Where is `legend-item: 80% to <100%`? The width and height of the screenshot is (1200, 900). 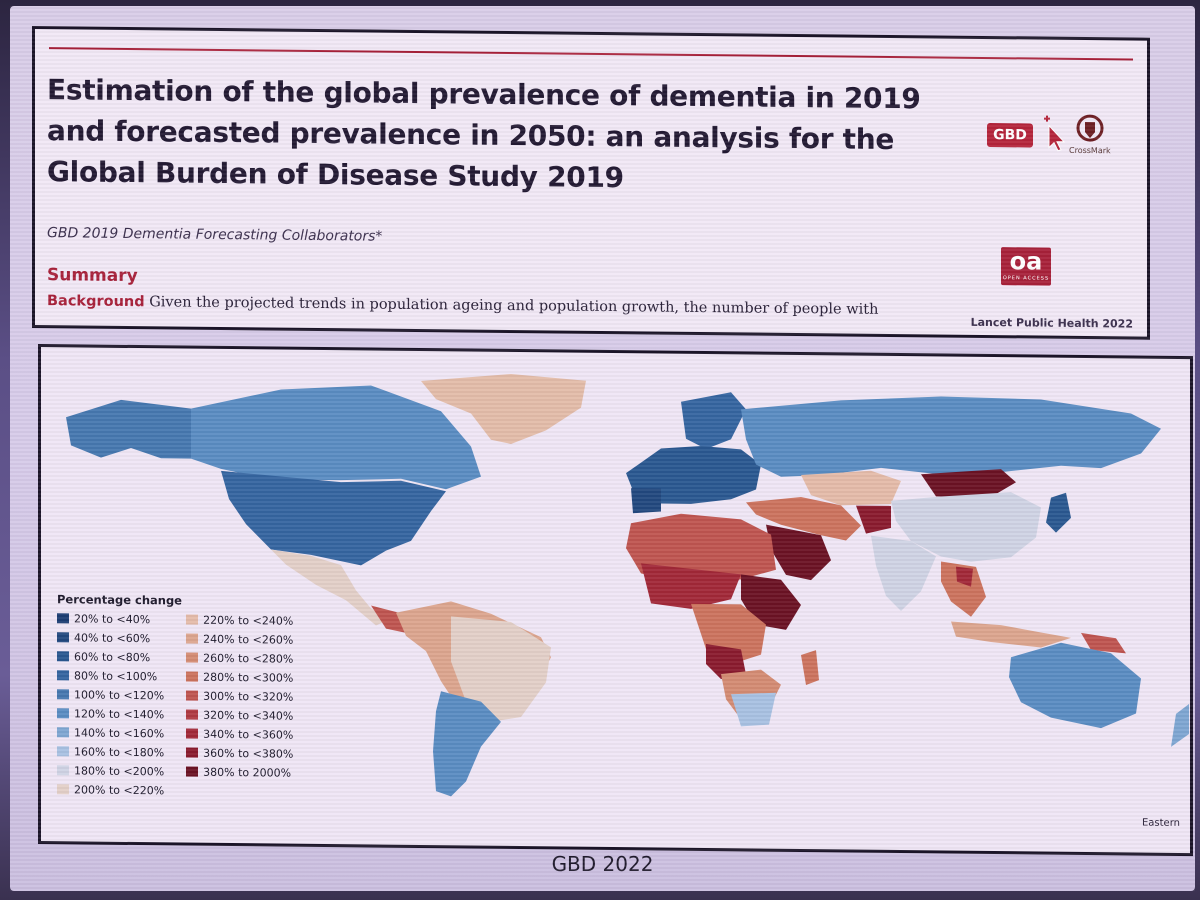
legend-item: 80% to <100% is located at coordinates (110, 675).